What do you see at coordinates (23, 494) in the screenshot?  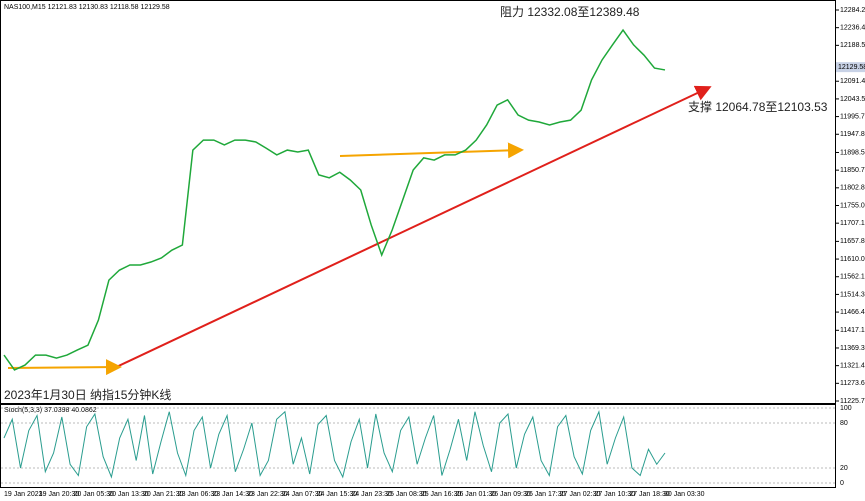 I see `x-tick-label: 19 Jan 2023` at bounding box center [23, 494].